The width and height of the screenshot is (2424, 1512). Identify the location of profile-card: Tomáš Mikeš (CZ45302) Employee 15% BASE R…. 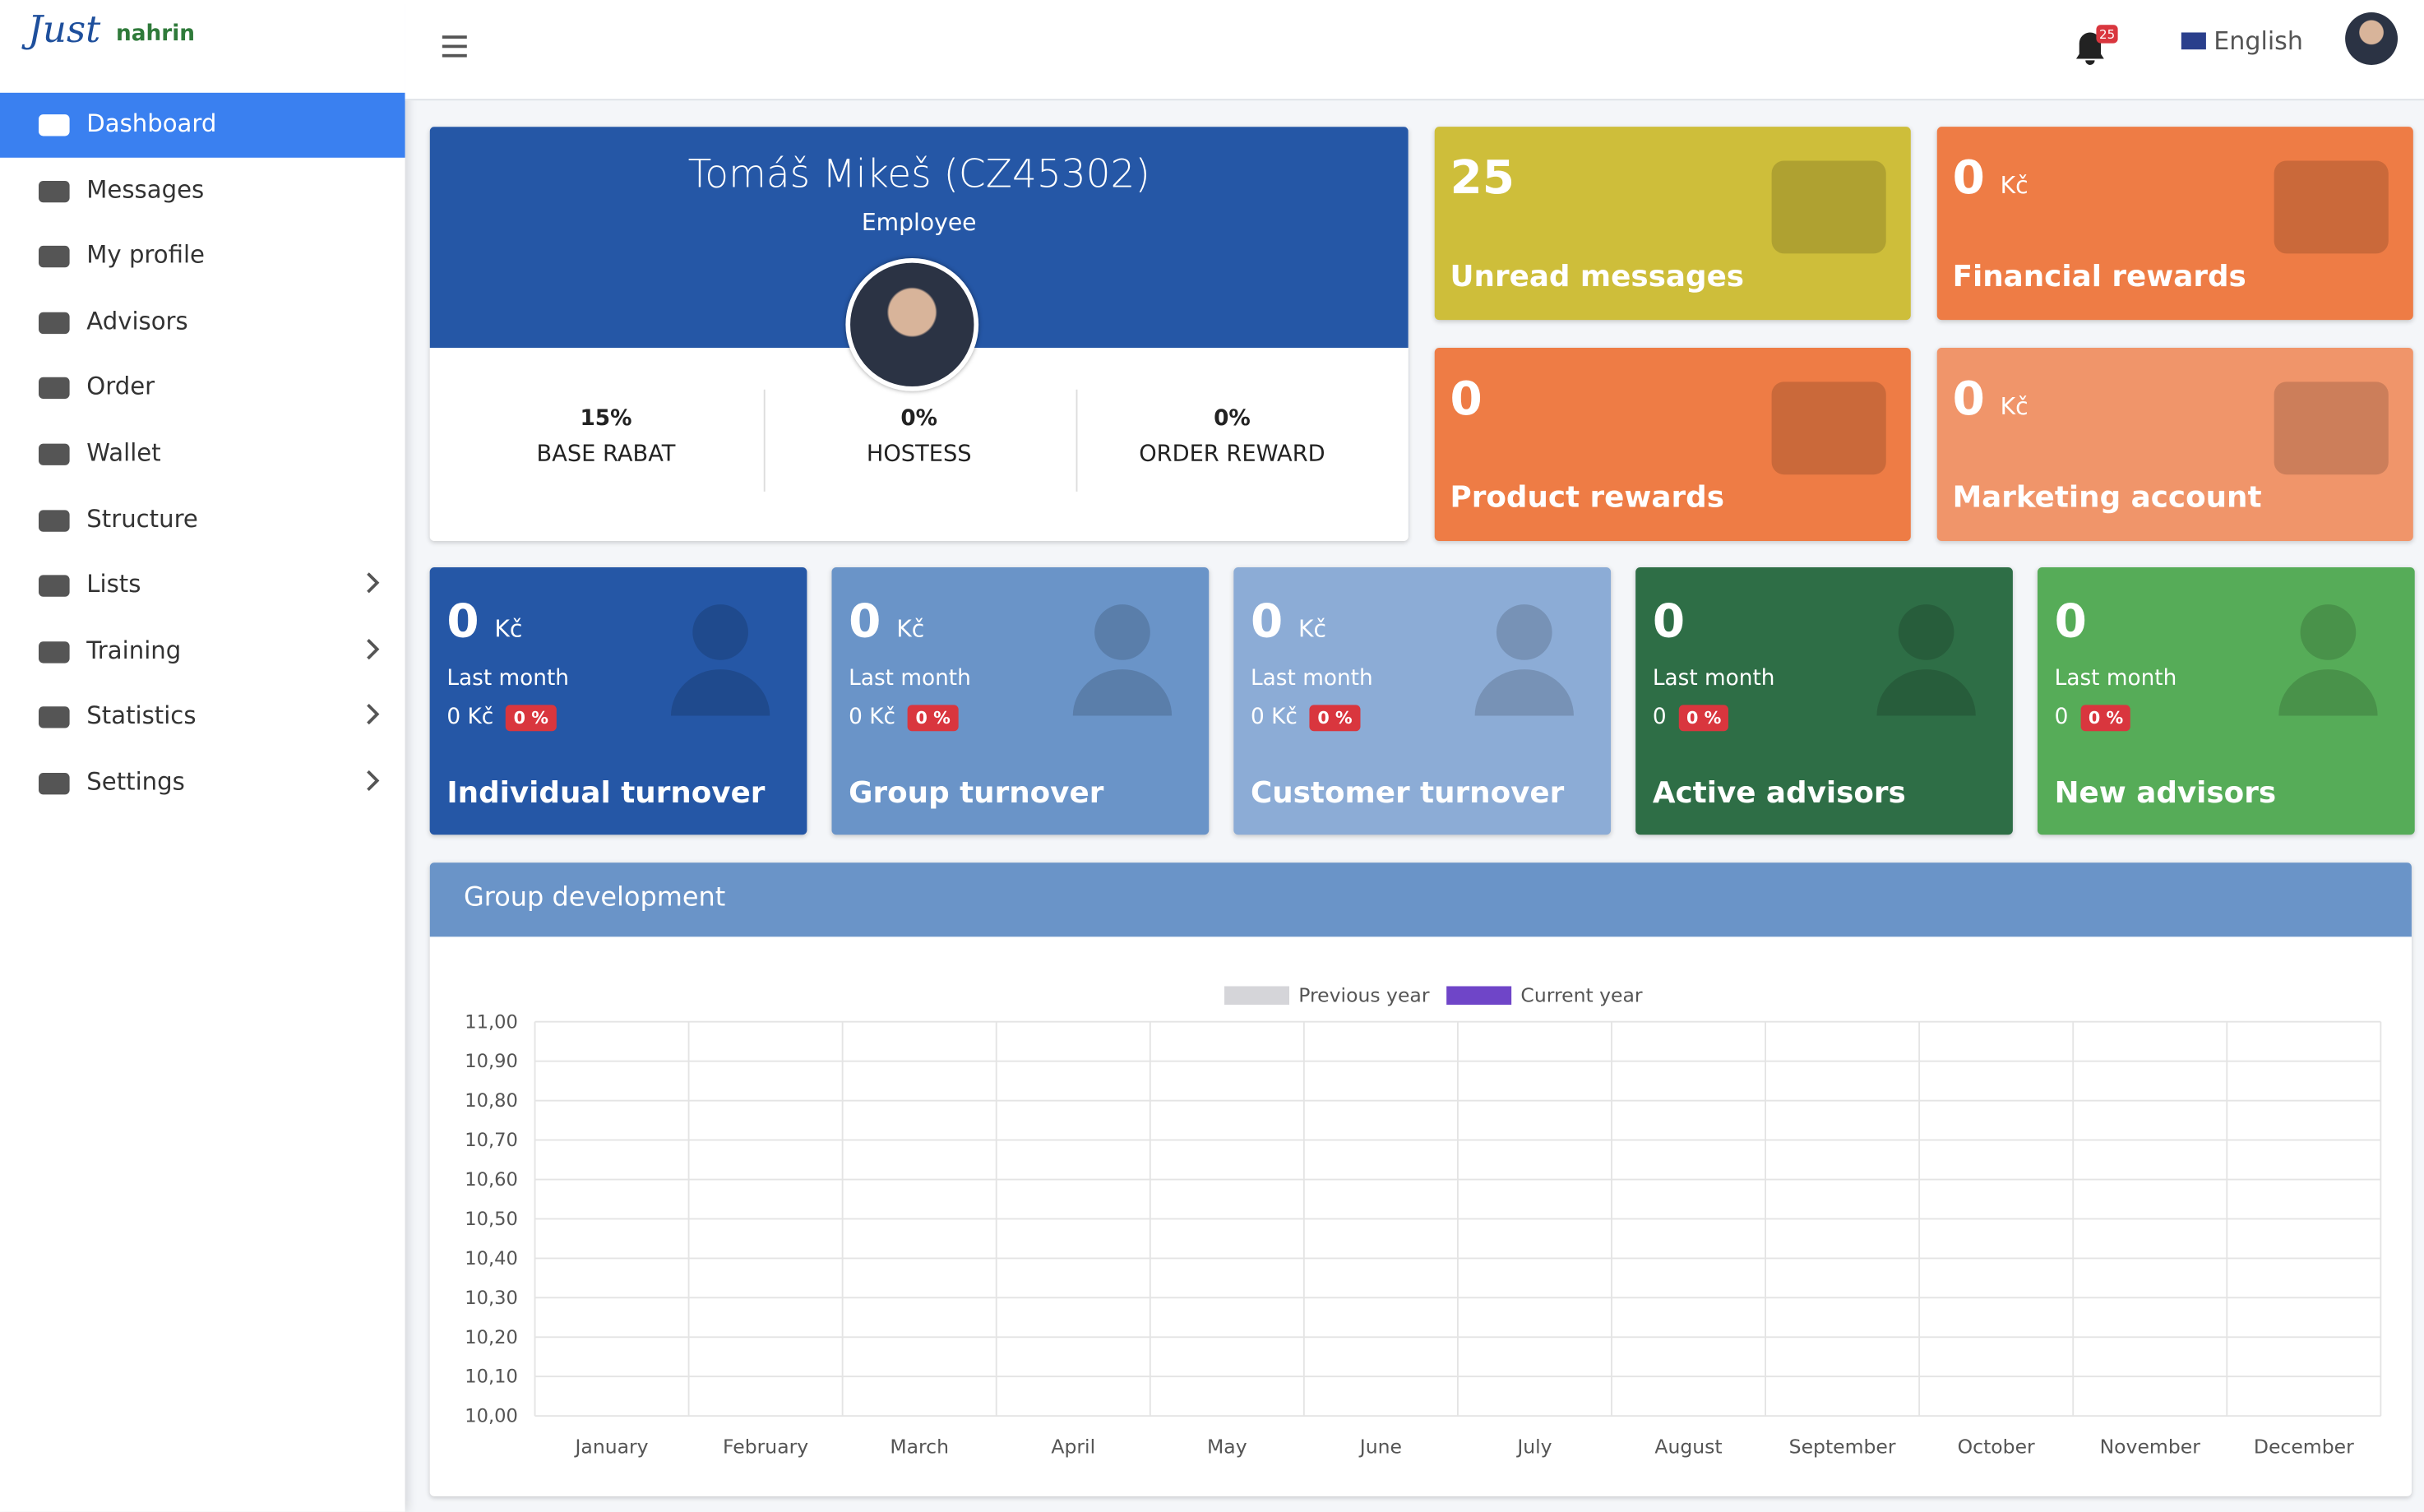
(919, 334).